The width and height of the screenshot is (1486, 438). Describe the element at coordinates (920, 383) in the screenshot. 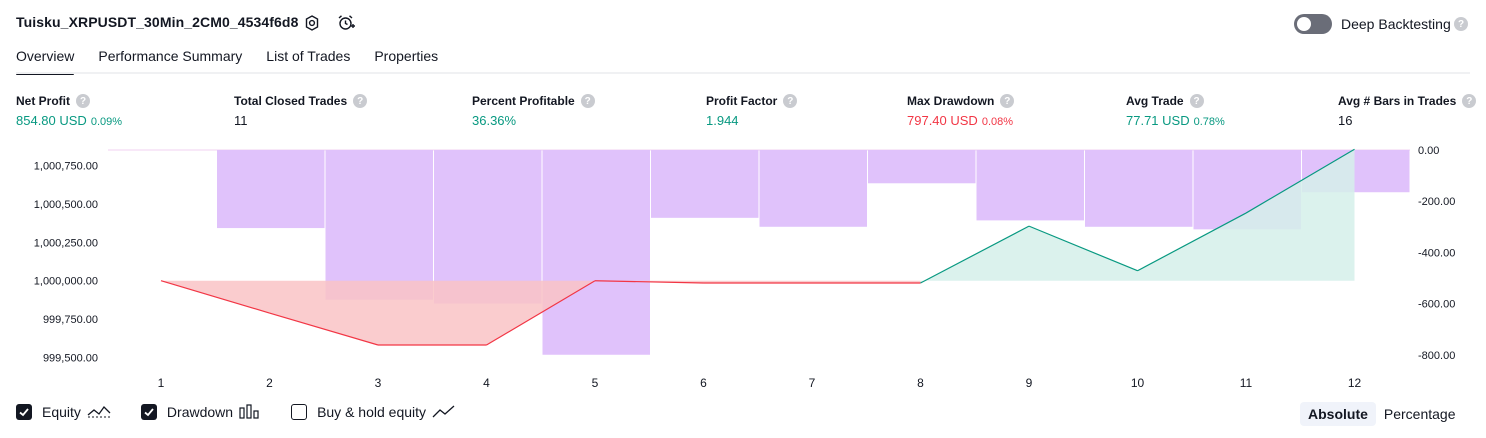

I see `x-axis-tick: 8` at that location.